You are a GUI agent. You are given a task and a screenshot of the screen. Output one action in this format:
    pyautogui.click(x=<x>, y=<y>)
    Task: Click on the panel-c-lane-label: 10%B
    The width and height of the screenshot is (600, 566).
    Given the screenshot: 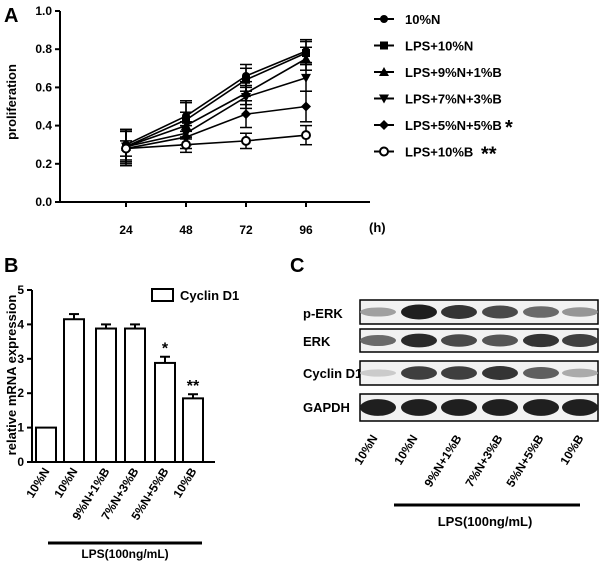 What is the action you would take?
    pyautogui.click(x=571, y=449)
    